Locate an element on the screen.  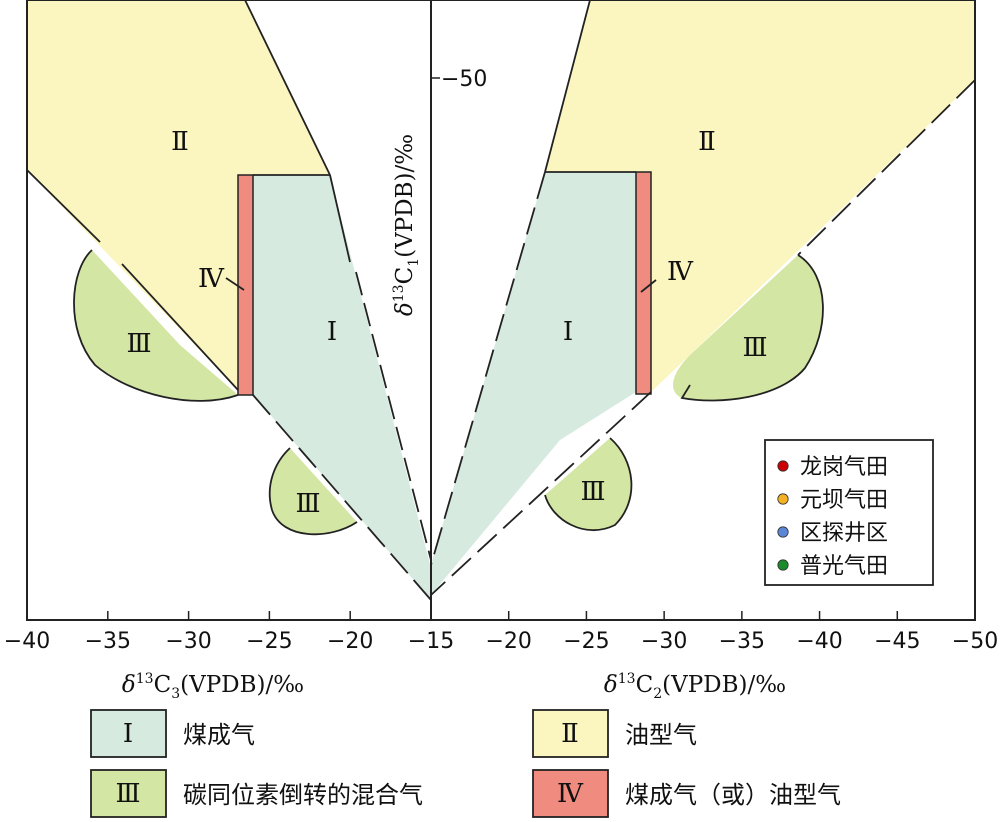
legend-label-puguang: 普光气田 is located at coordinates (844, 566).